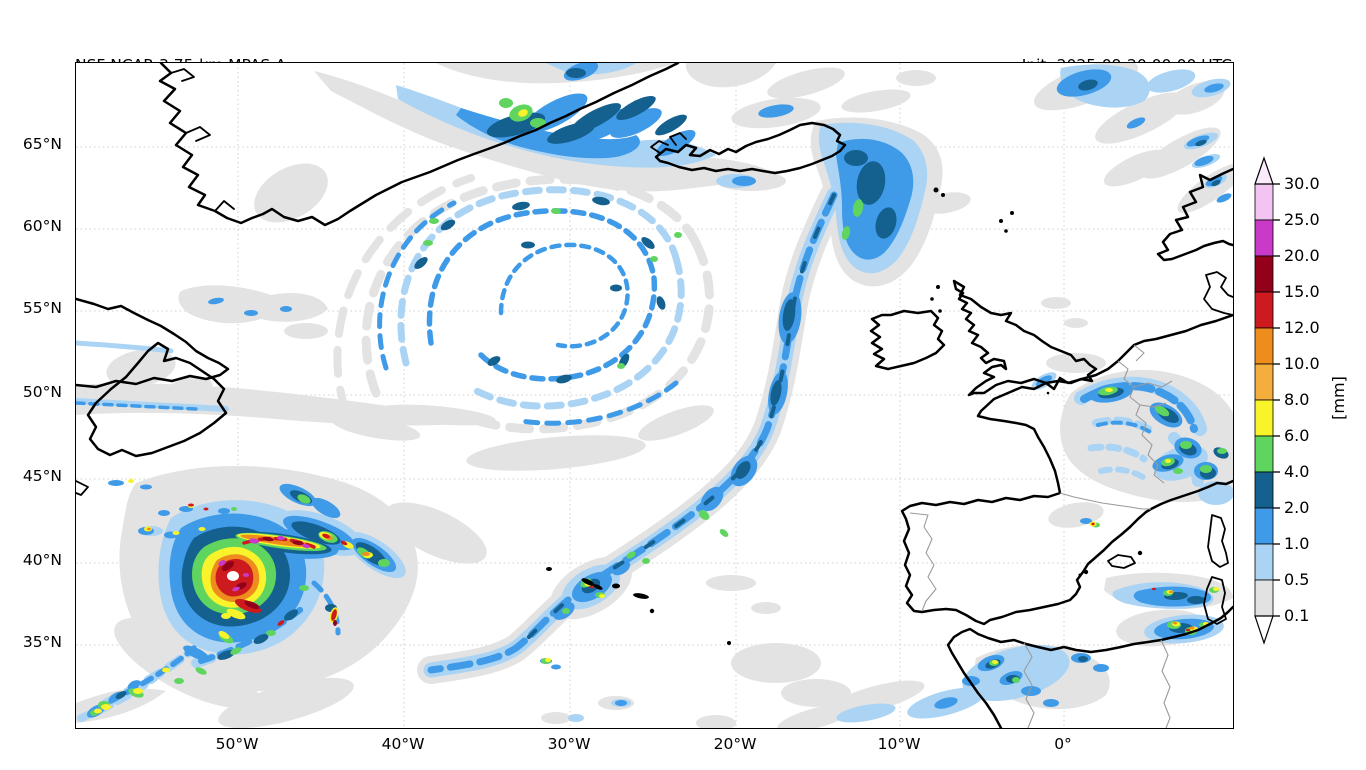 The image size is (1366, 770). Describe the element at coordinates (1218, 541) in the screenshot. I see `corsica-coast` at that location.